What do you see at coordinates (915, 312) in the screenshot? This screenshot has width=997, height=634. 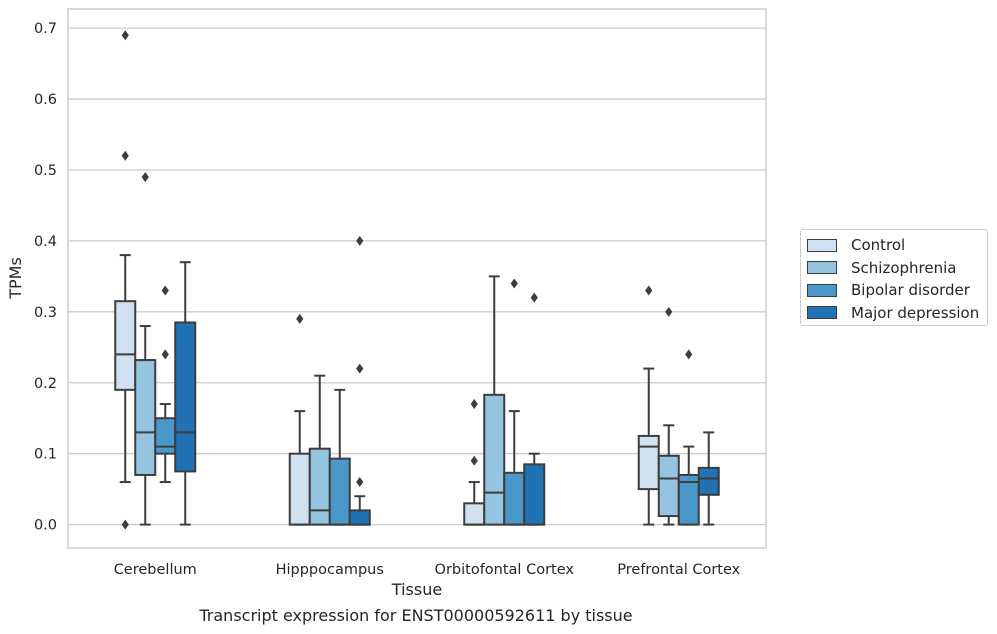 I see `legend-label: Major depression` at bounding box center [915, 312].